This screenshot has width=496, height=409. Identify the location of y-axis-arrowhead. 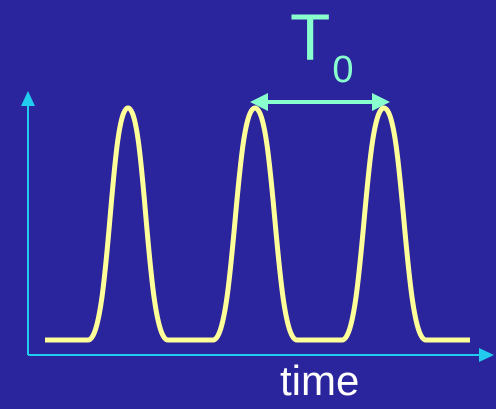
(28, 98).